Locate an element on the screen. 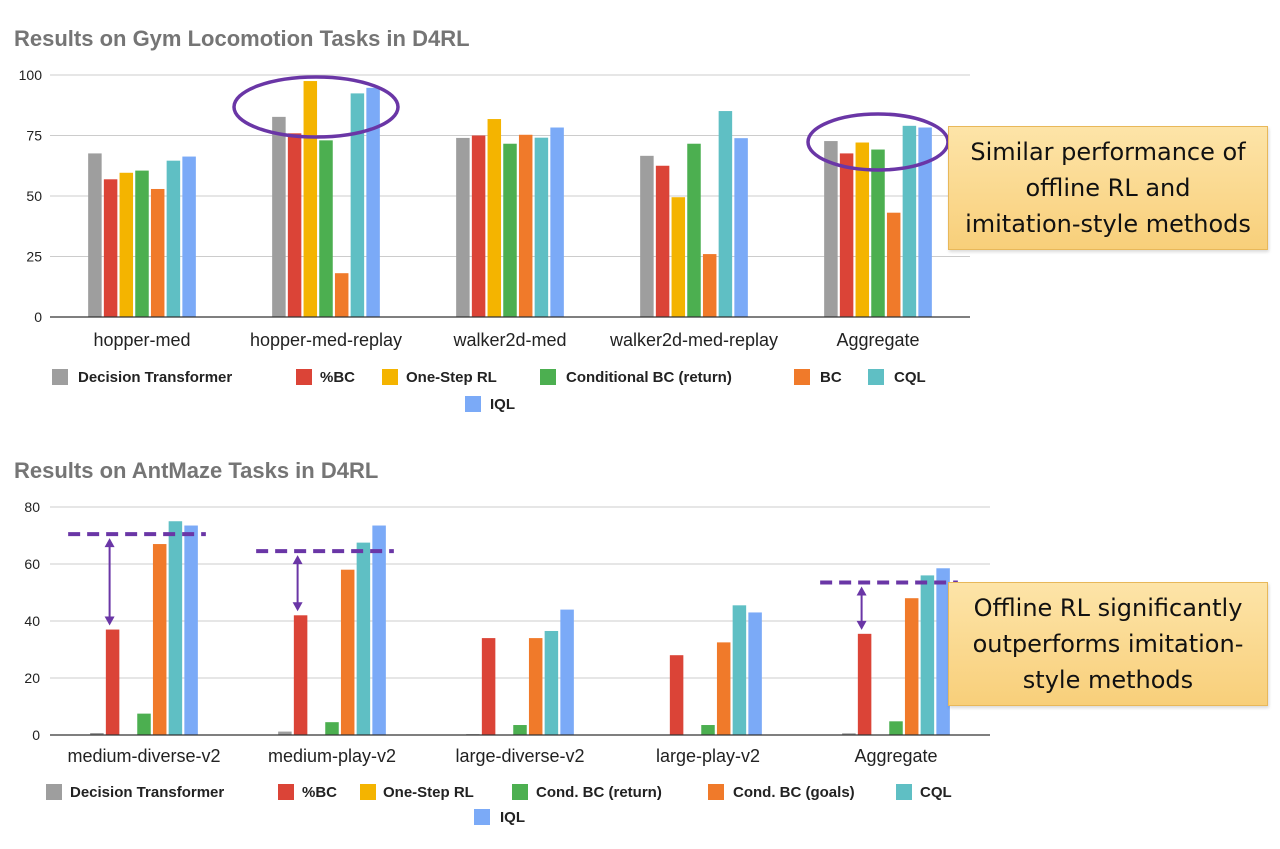  annotation-arrowhead-down-aggregate is located at coordinates (861, 625).